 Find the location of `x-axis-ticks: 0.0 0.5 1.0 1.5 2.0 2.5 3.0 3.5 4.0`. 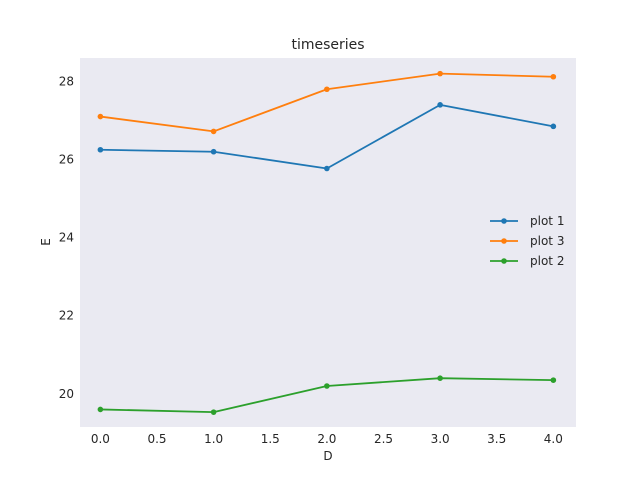

x-axis-ticks: 0.0 0.5 1.0 1.5 2.0 2.5 3.0 3.5 4.0 is located at coordinates (327, 439).